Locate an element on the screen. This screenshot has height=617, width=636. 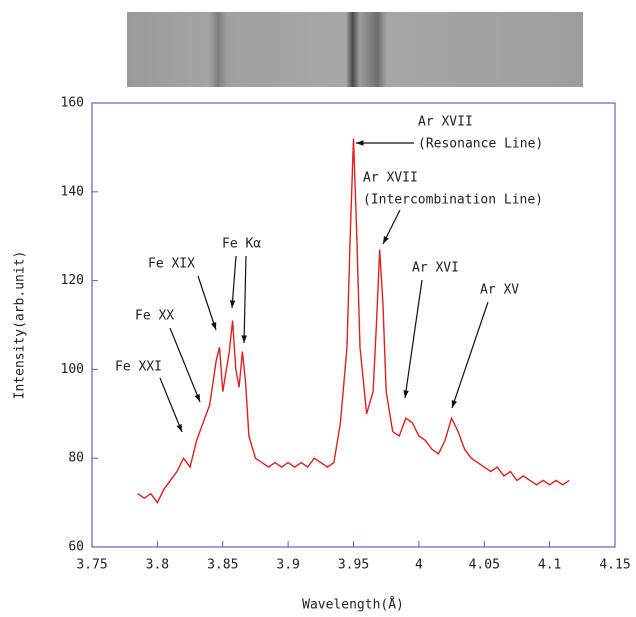
x-tick-label: 4 is located at coordinates (419, 565).